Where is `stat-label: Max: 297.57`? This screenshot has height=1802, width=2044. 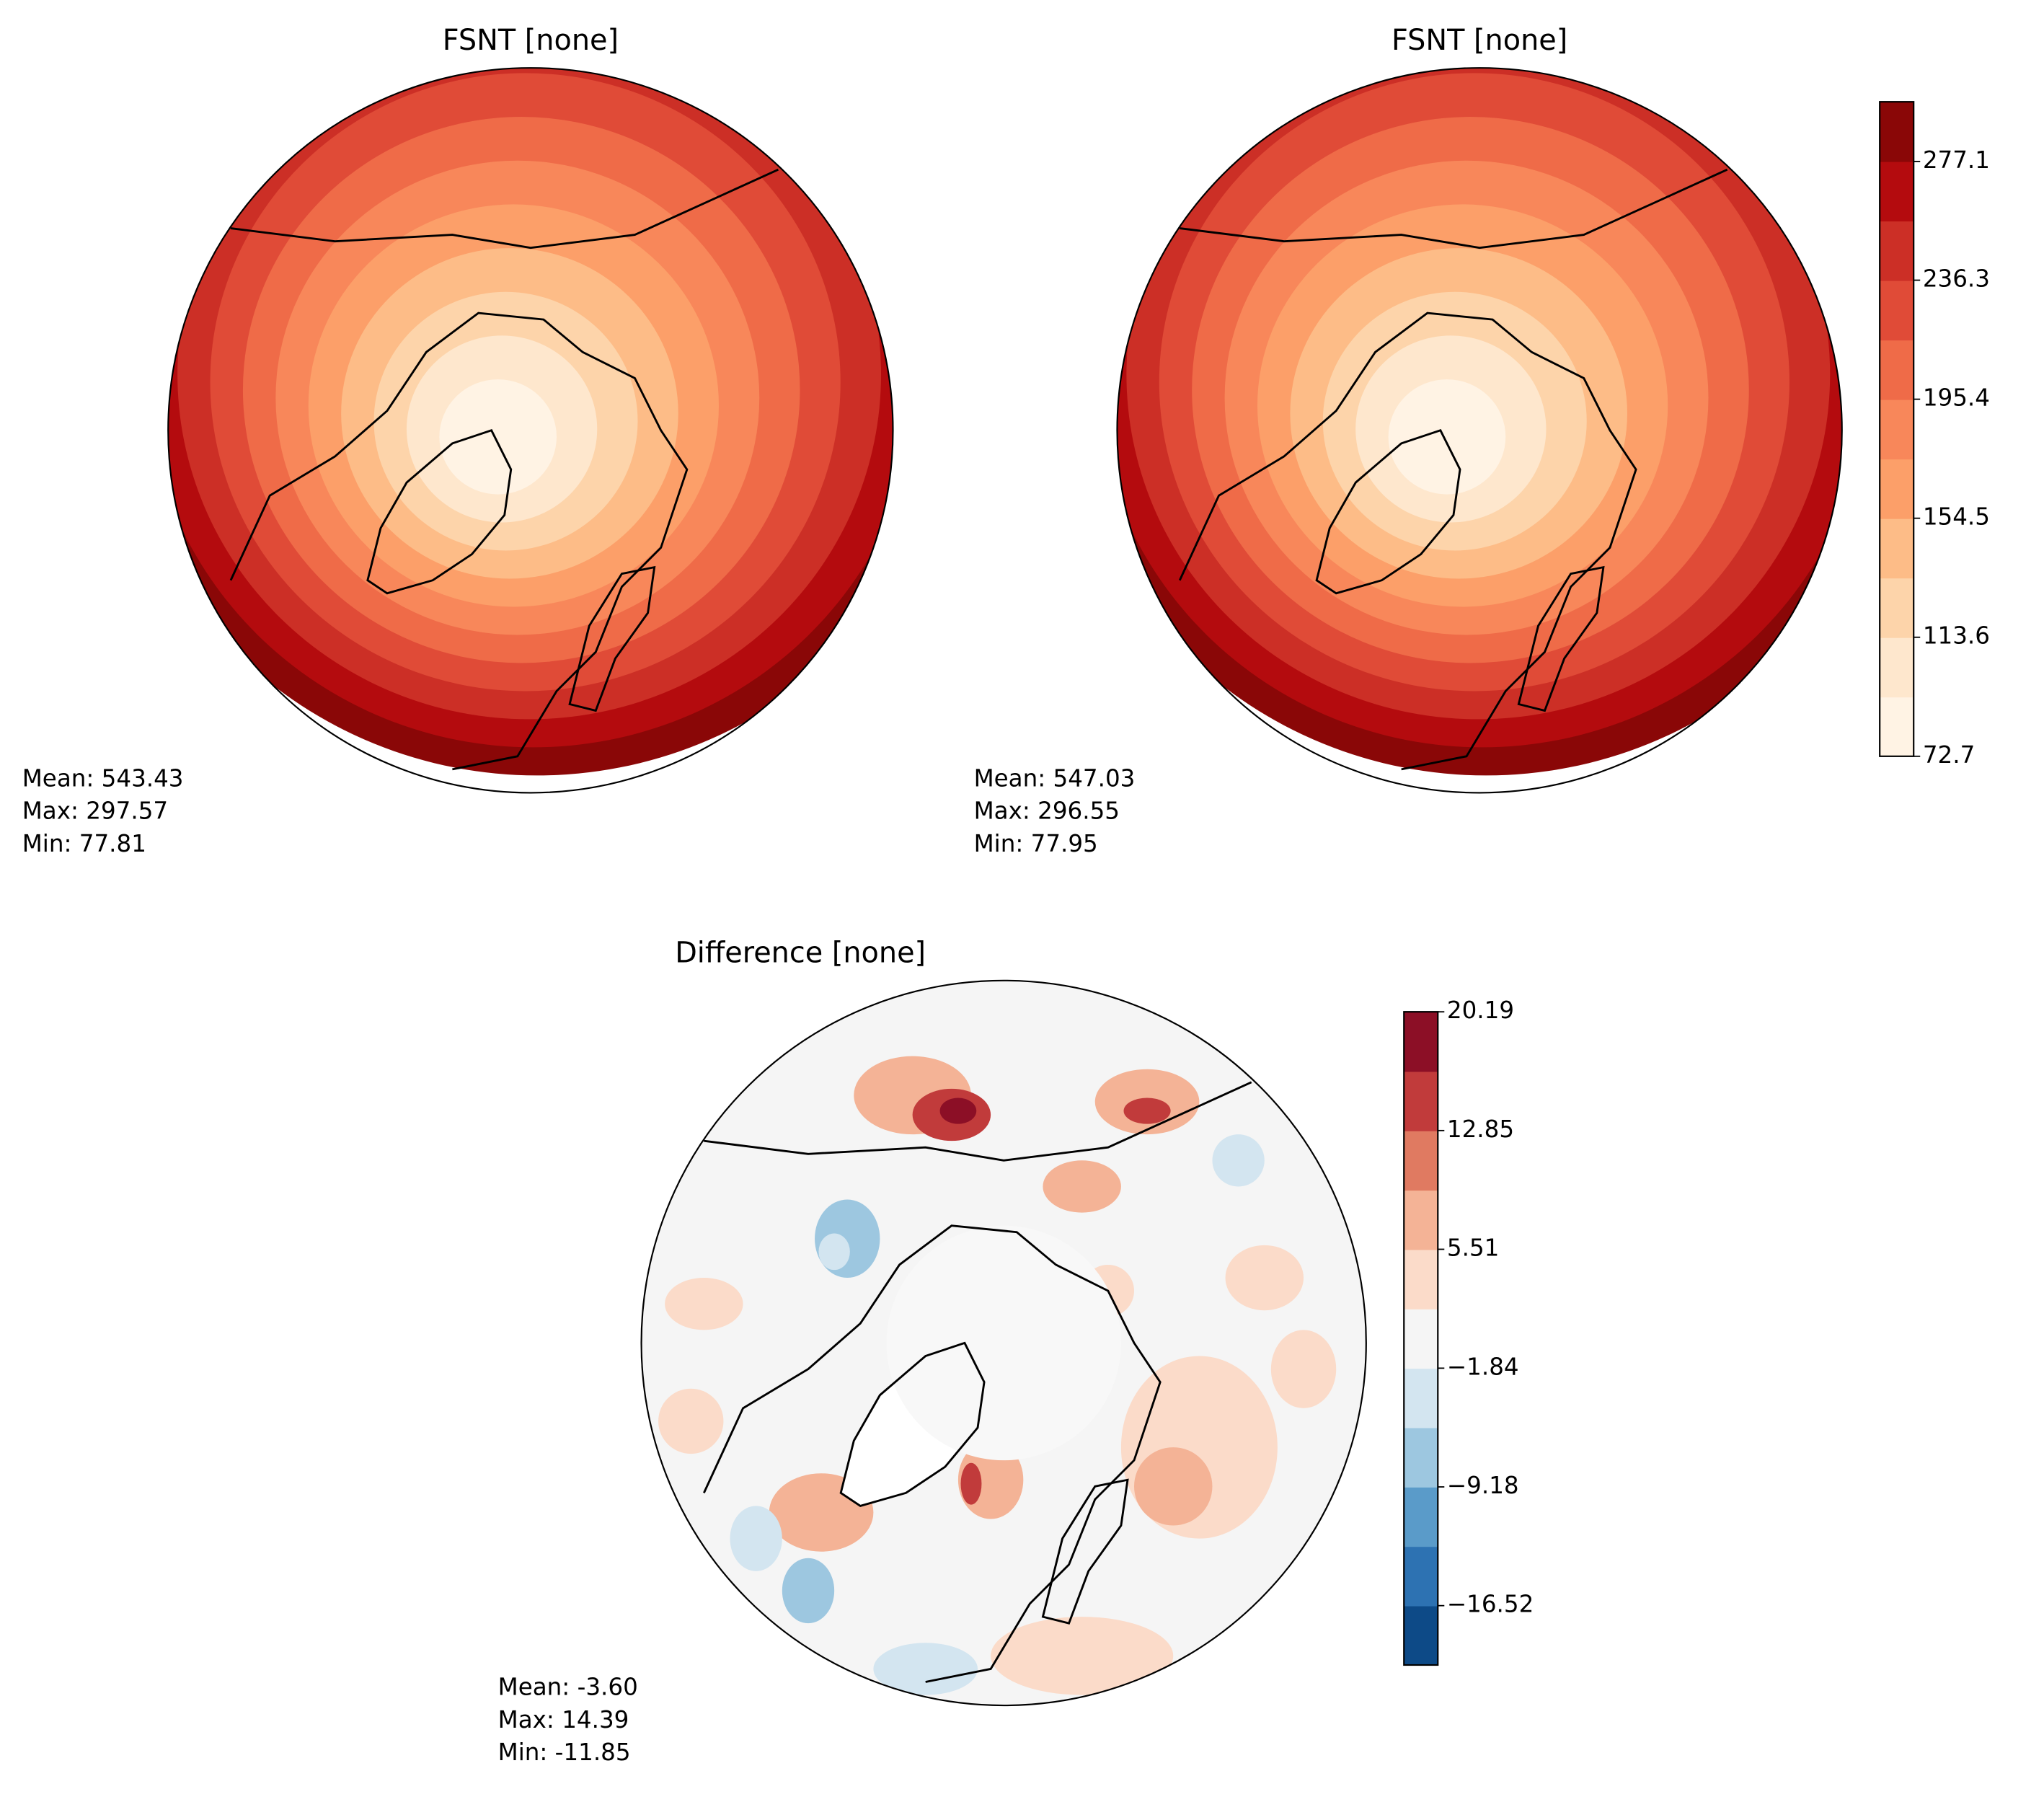
stat-label: Max: 297.57 is located at coordinates (95, 811).